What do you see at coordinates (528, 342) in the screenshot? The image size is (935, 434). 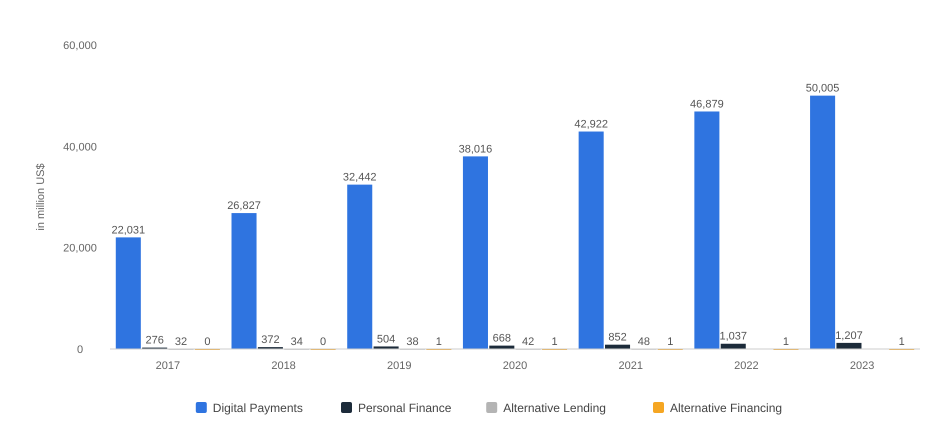 I see `data-label: 42` at bounding box center [528, 342].